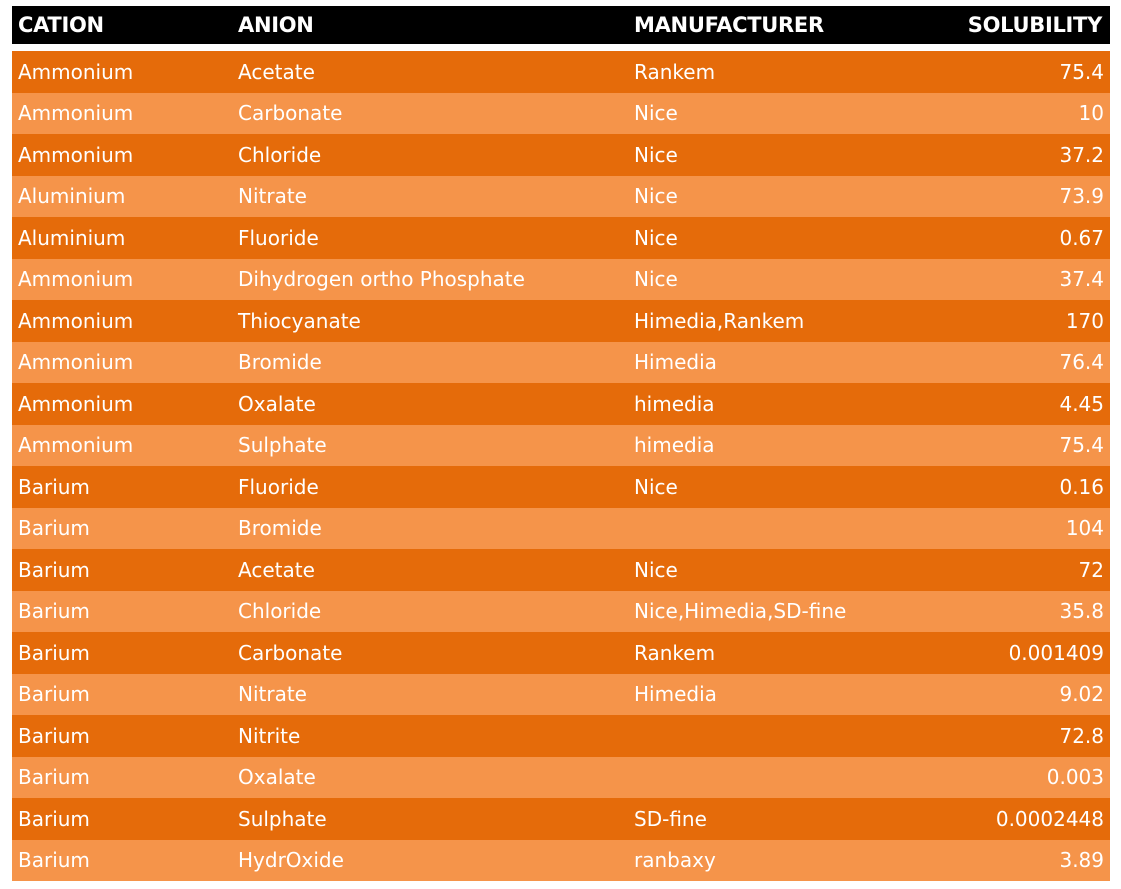  What do you see at coordinates (1014, 238) in the screenshot?
I see `cell-solubility: 0.67` at bounding box center [1014, 238].